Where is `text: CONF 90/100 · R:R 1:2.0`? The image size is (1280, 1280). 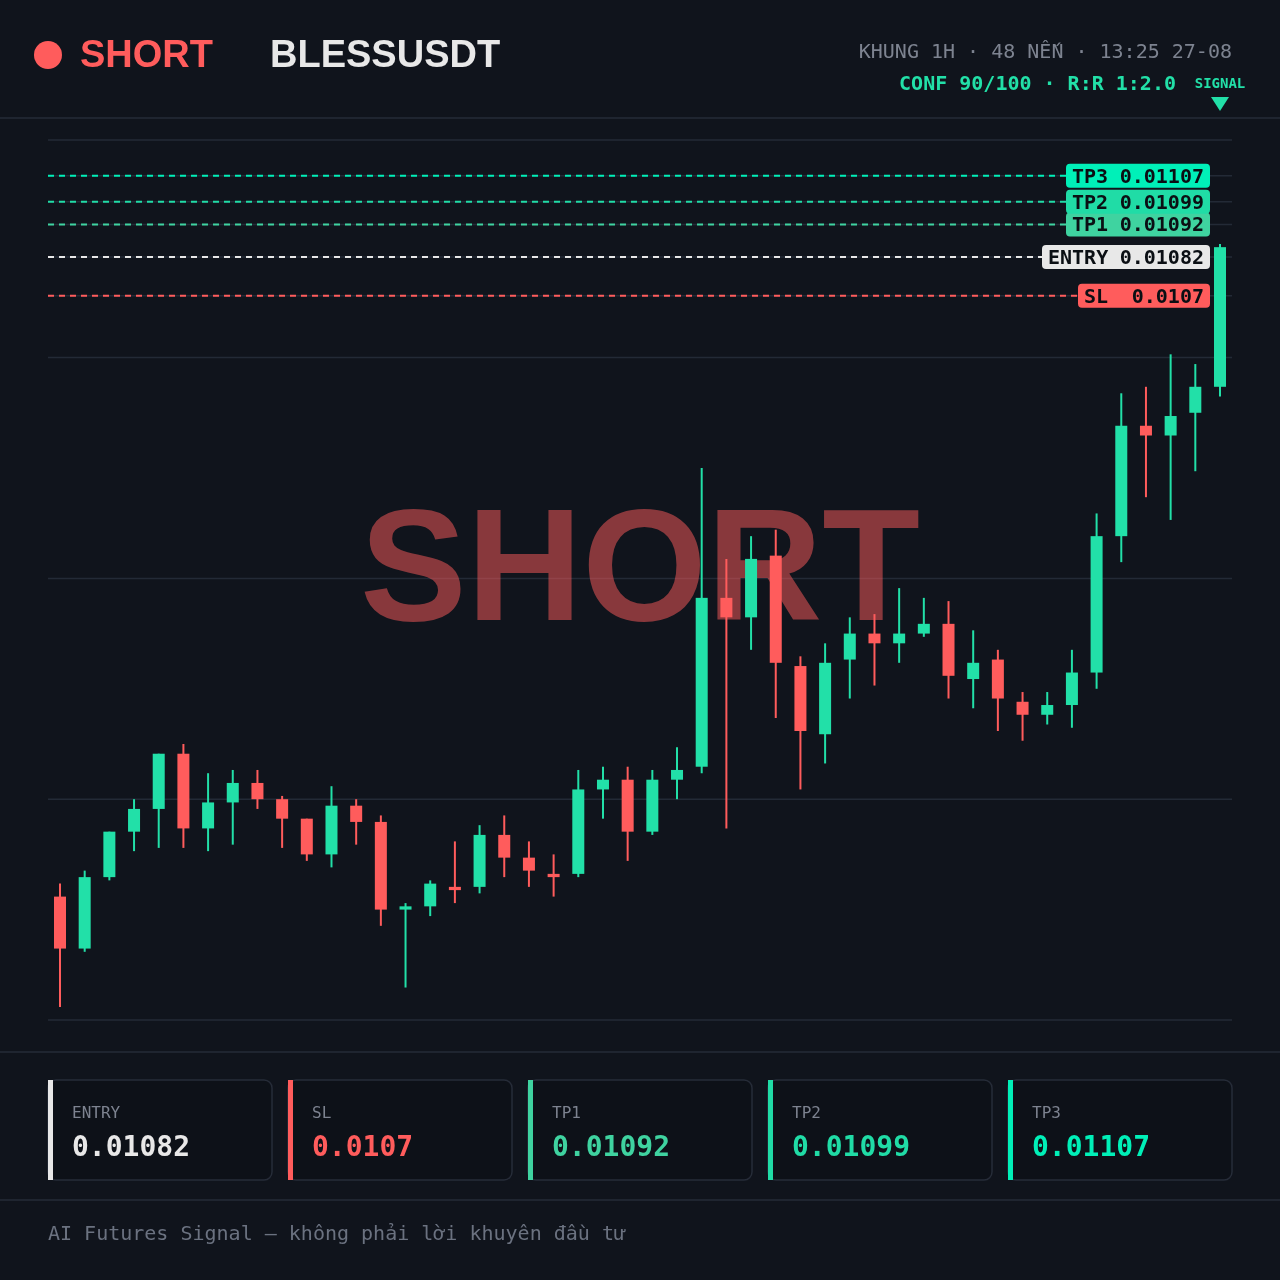 text: CONF 90/100 · R:R 1:2.0 is located at coordinates (1037, 83).